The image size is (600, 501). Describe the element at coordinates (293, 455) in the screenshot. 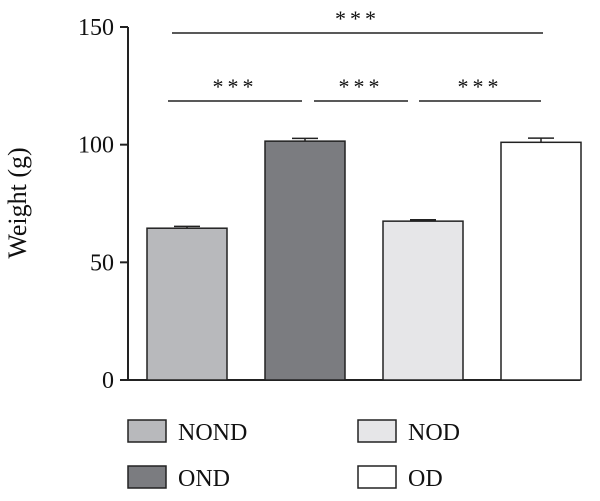

I see `legend: NOND NOD OND OD` at that location.